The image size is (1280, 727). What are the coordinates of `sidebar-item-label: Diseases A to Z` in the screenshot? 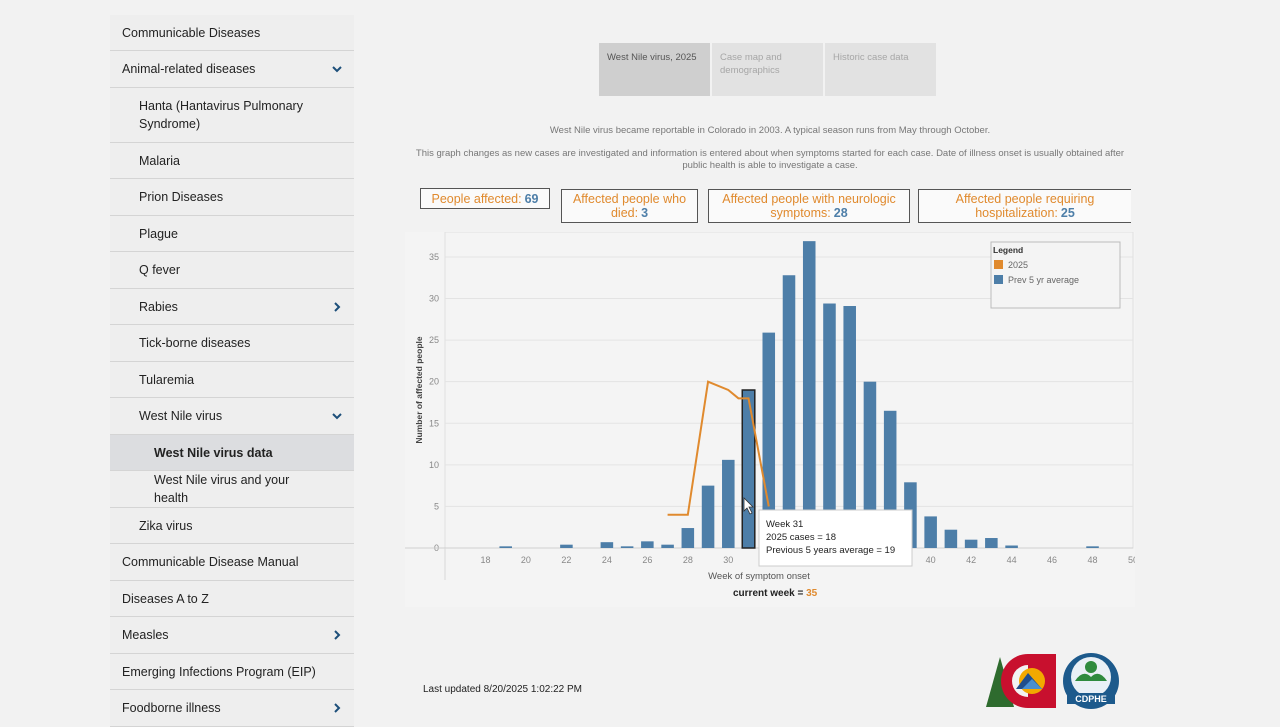 It's located at (165, 598).